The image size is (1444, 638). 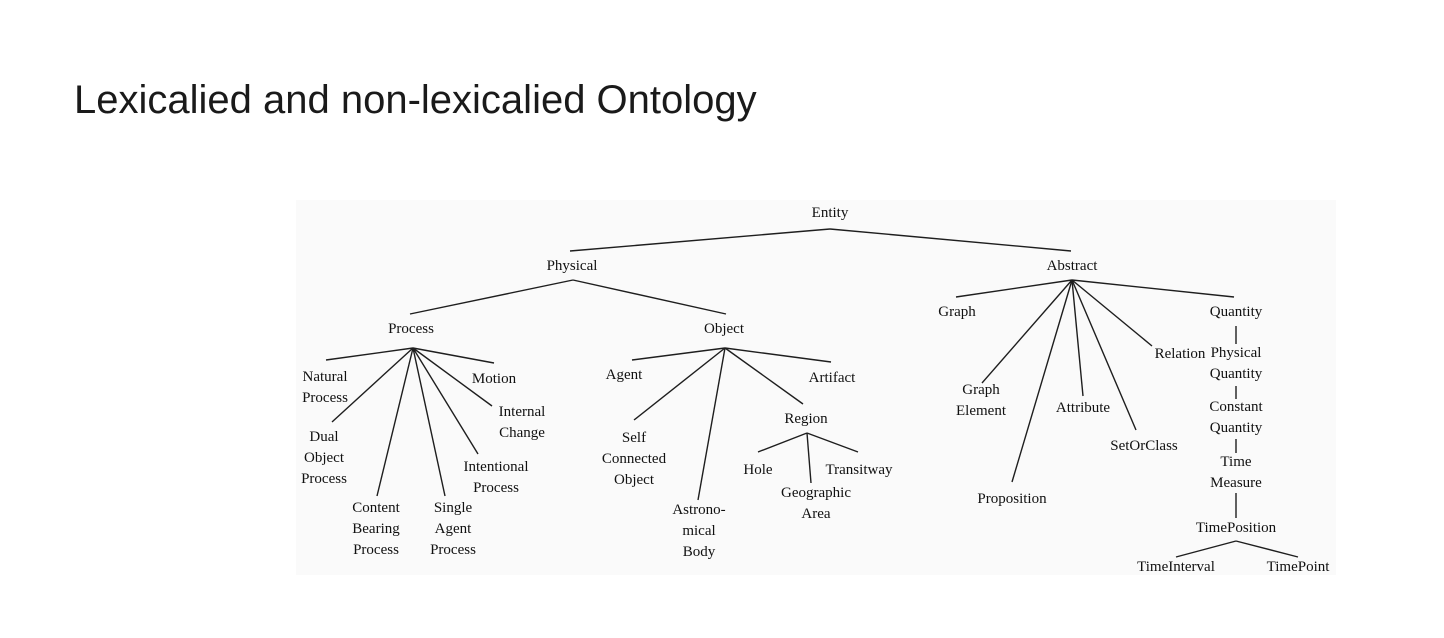 I want to click on node-intentional-process: Intentional Process, so click(x=496, y=477).